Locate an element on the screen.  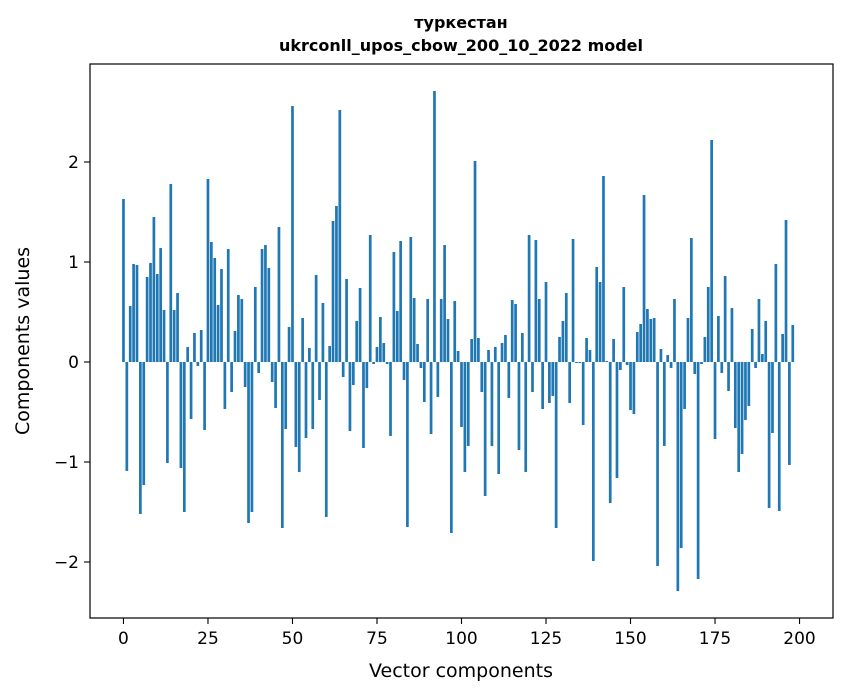
y-axis-ticks: −2 −1 0 1 2 is located at coordinates (72, 363).